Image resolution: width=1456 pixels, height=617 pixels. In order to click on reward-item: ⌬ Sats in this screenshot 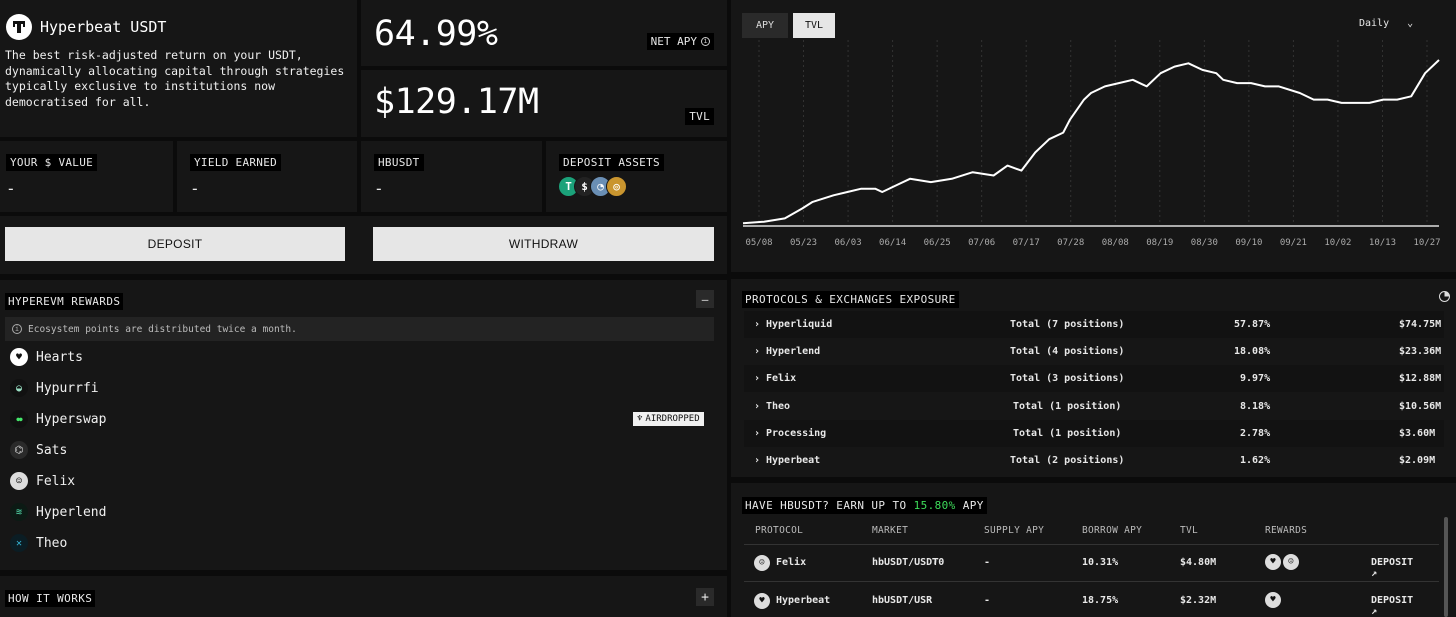, I will do `click(38, 450)`.